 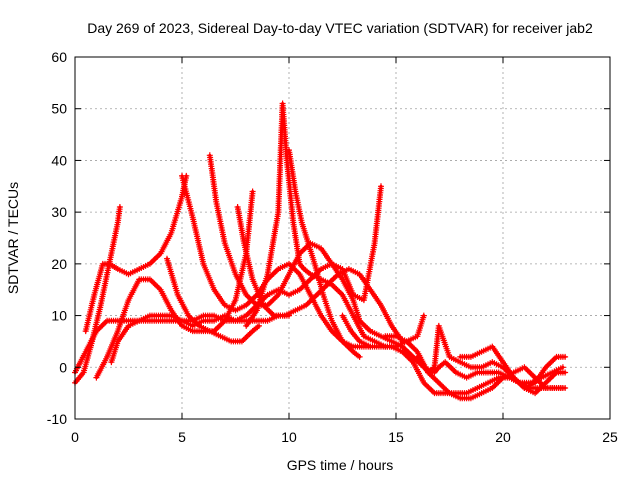 I want to click on x-tick-label: 0, so click(x=75, y=437).